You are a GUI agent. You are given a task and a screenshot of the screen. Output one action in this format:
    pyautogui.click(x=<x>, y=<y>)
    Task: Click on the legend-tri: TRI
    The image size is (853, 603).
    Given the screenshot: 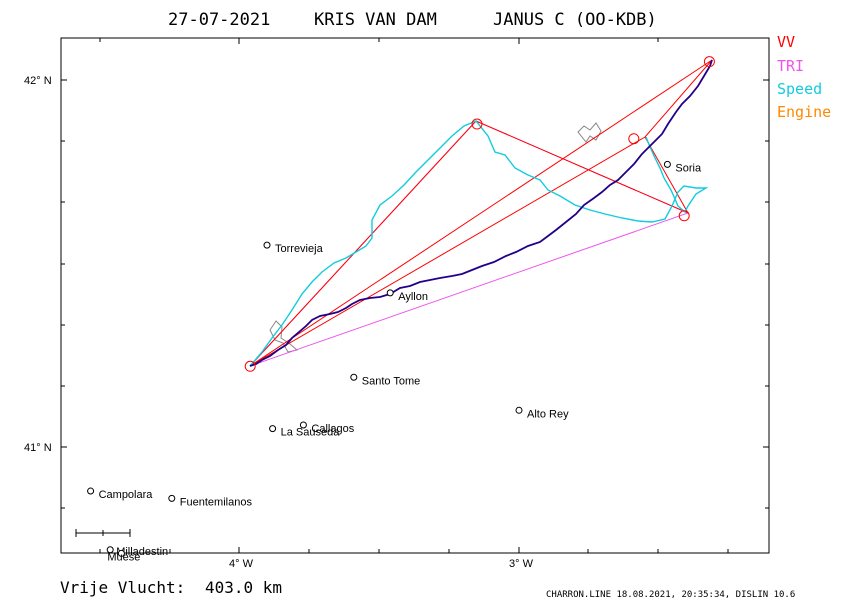 What is the action you would take?
    pyautogui.click(x=790, y=66)
    